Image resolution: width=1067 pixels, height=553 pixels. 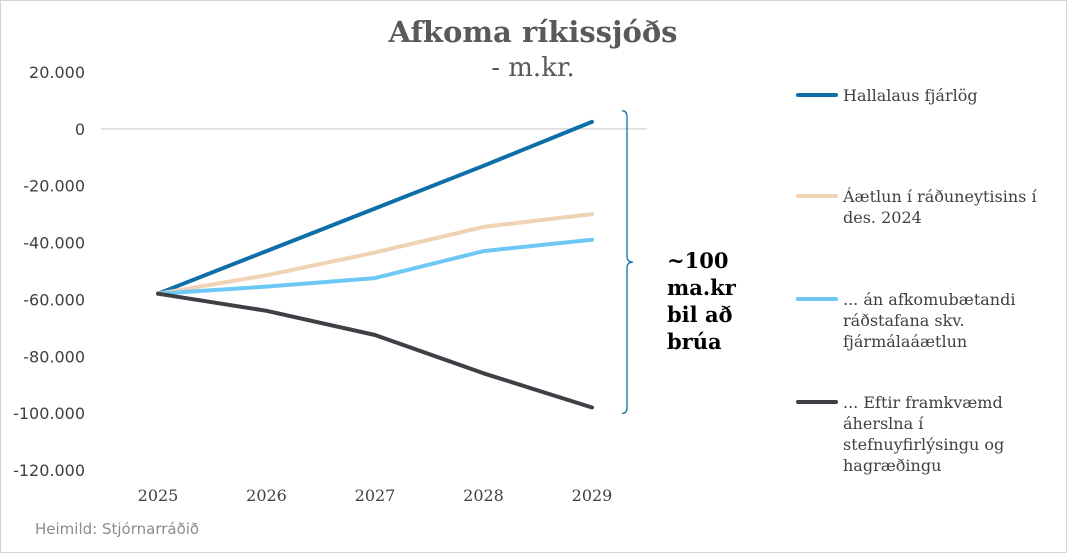 I want to click on annotation-line: ~100, so click(x=697, y=260).